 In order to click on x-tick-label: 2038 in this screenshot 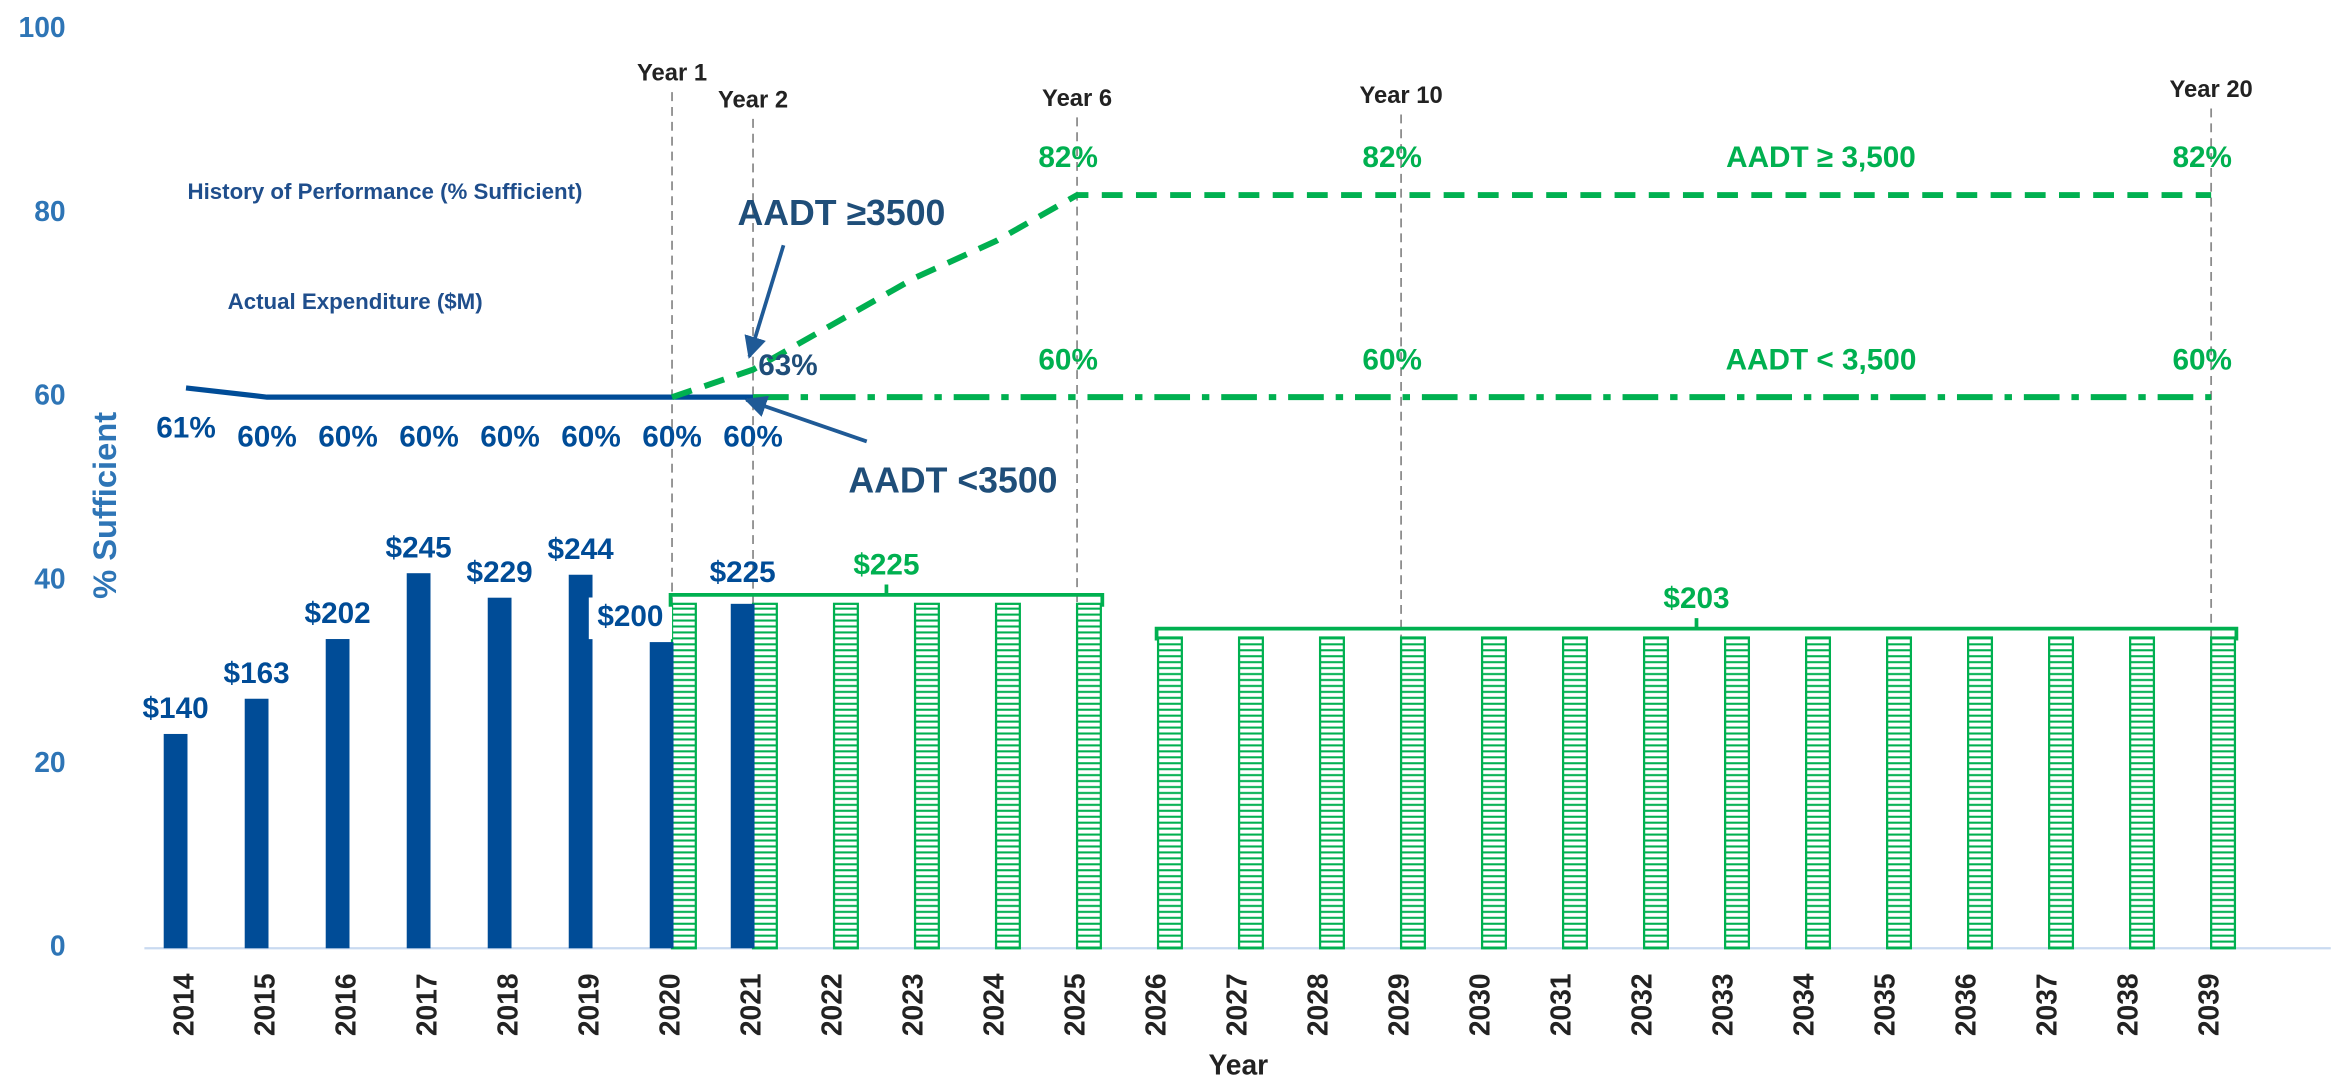, I will do `click(2128, 1004)`.